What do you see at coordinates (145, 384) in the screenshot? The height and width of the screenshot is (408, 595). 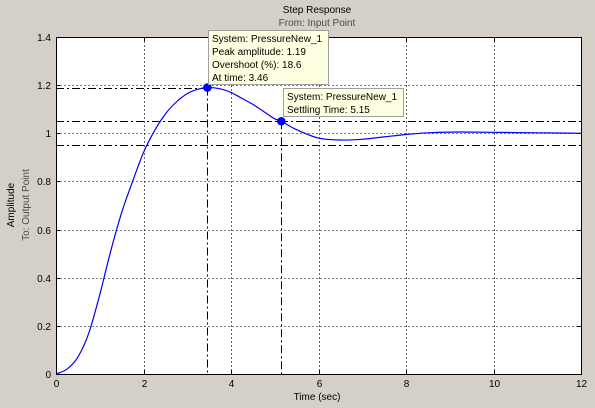 I see `x-tick-label: 2` at bounding box center [145, 384].